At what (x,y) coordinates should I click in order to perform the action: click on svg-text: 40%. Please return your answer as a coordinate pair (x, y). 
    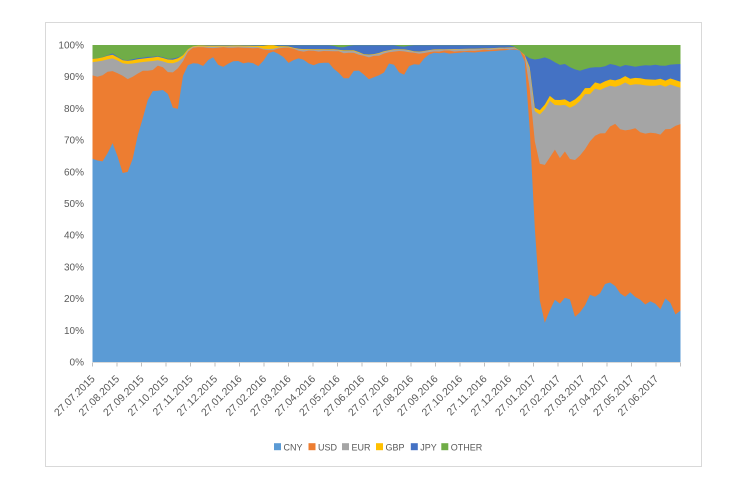
    Looking at the image, I should click on (74, 236).